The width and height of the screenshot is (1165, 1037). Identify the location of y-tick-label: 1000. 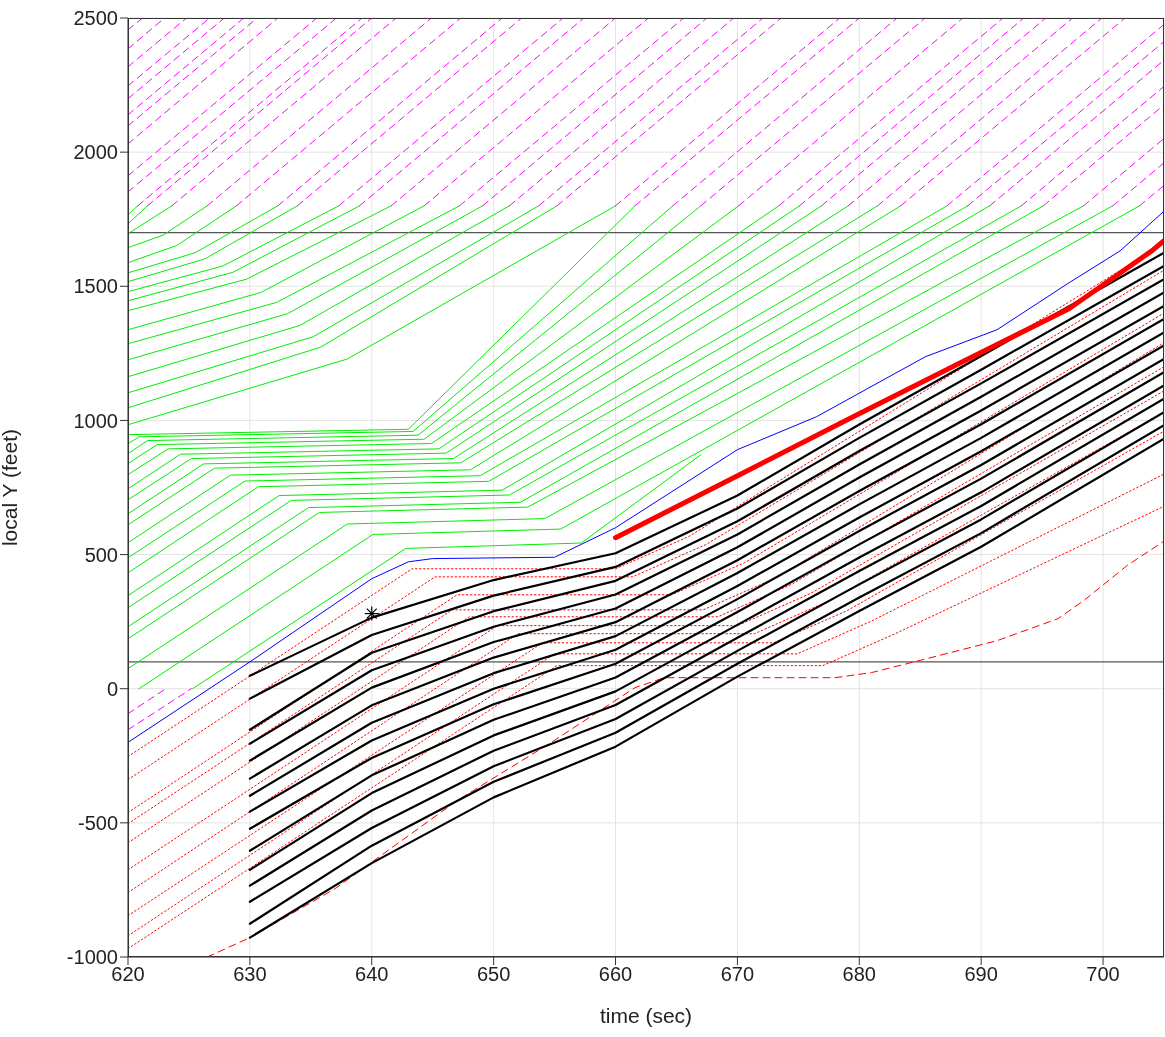
(95, 420).